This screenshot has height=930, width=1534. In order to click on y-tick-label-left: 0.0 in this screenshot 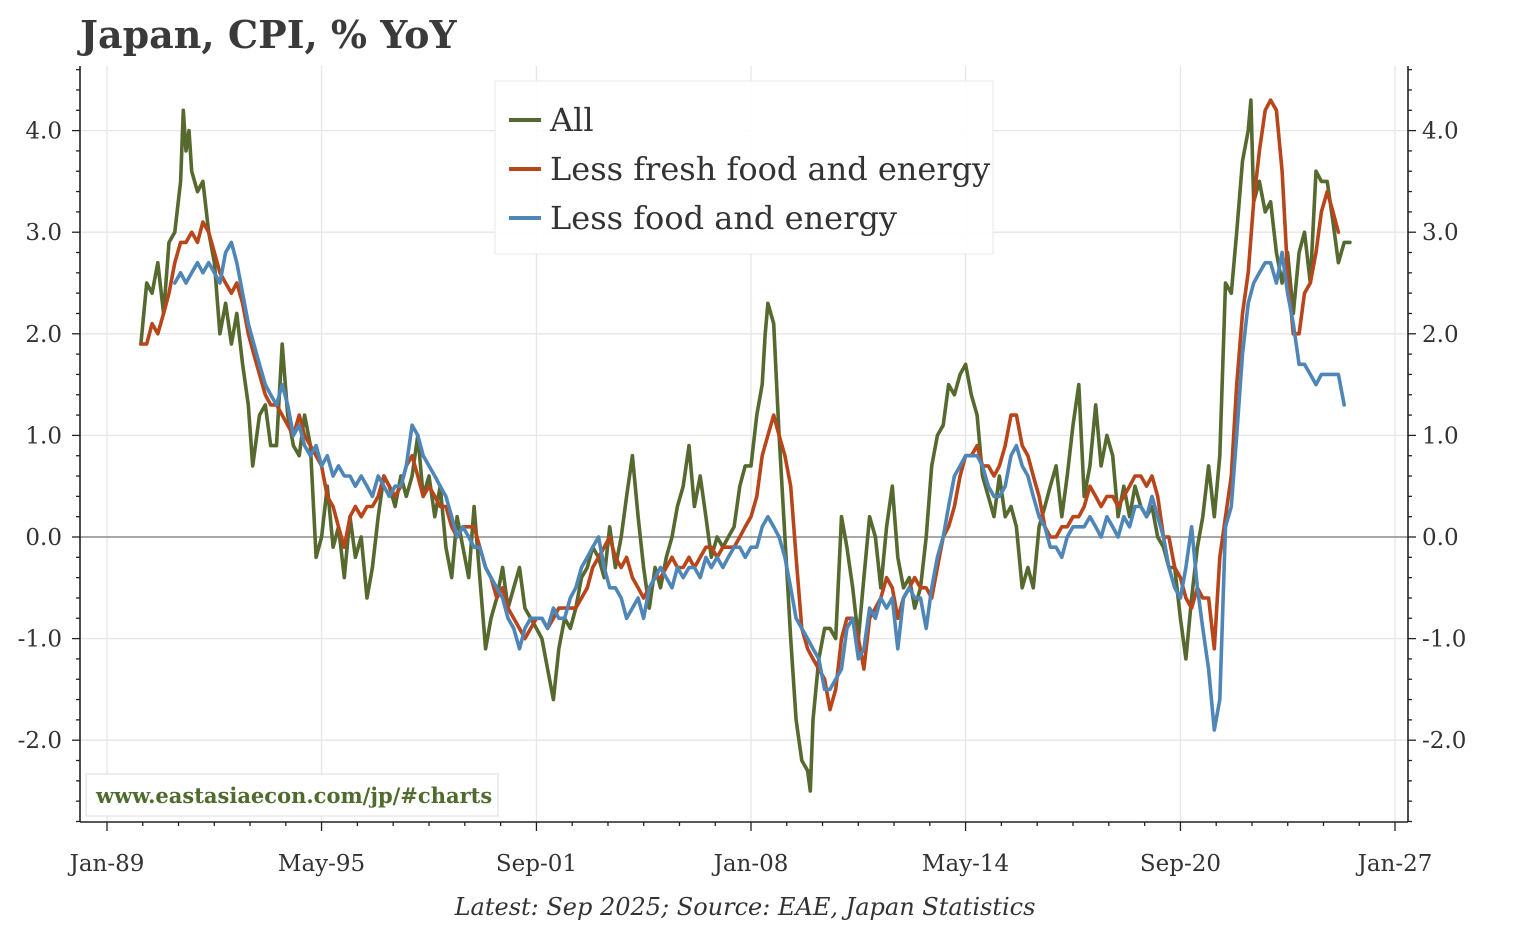, I will do `click(43, 538)`.